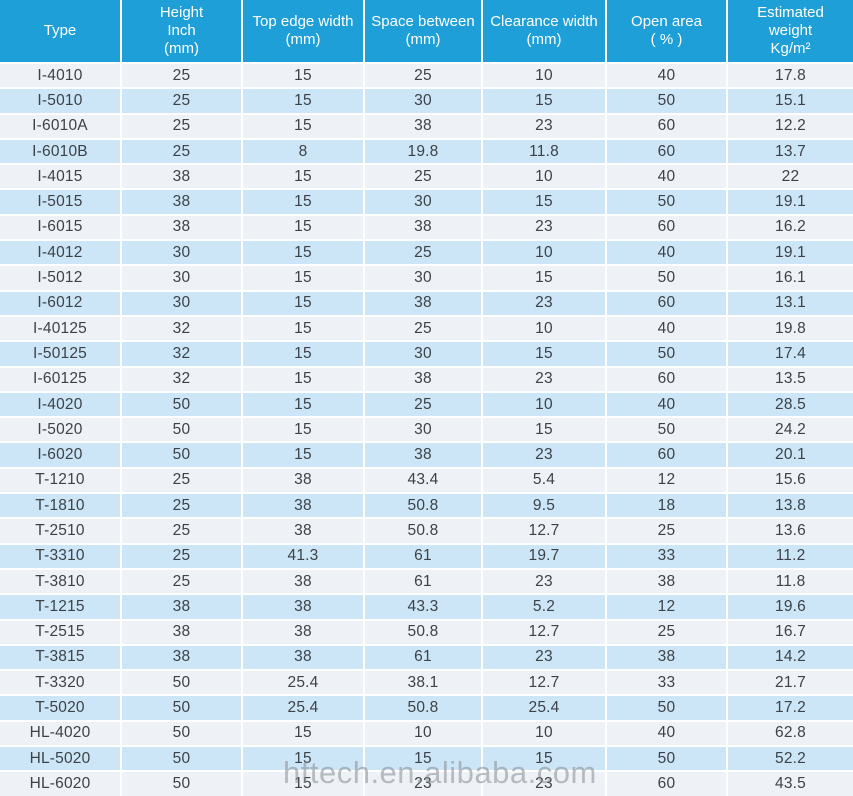  I want to click on value-cell: 24.2, so click(790, 430).